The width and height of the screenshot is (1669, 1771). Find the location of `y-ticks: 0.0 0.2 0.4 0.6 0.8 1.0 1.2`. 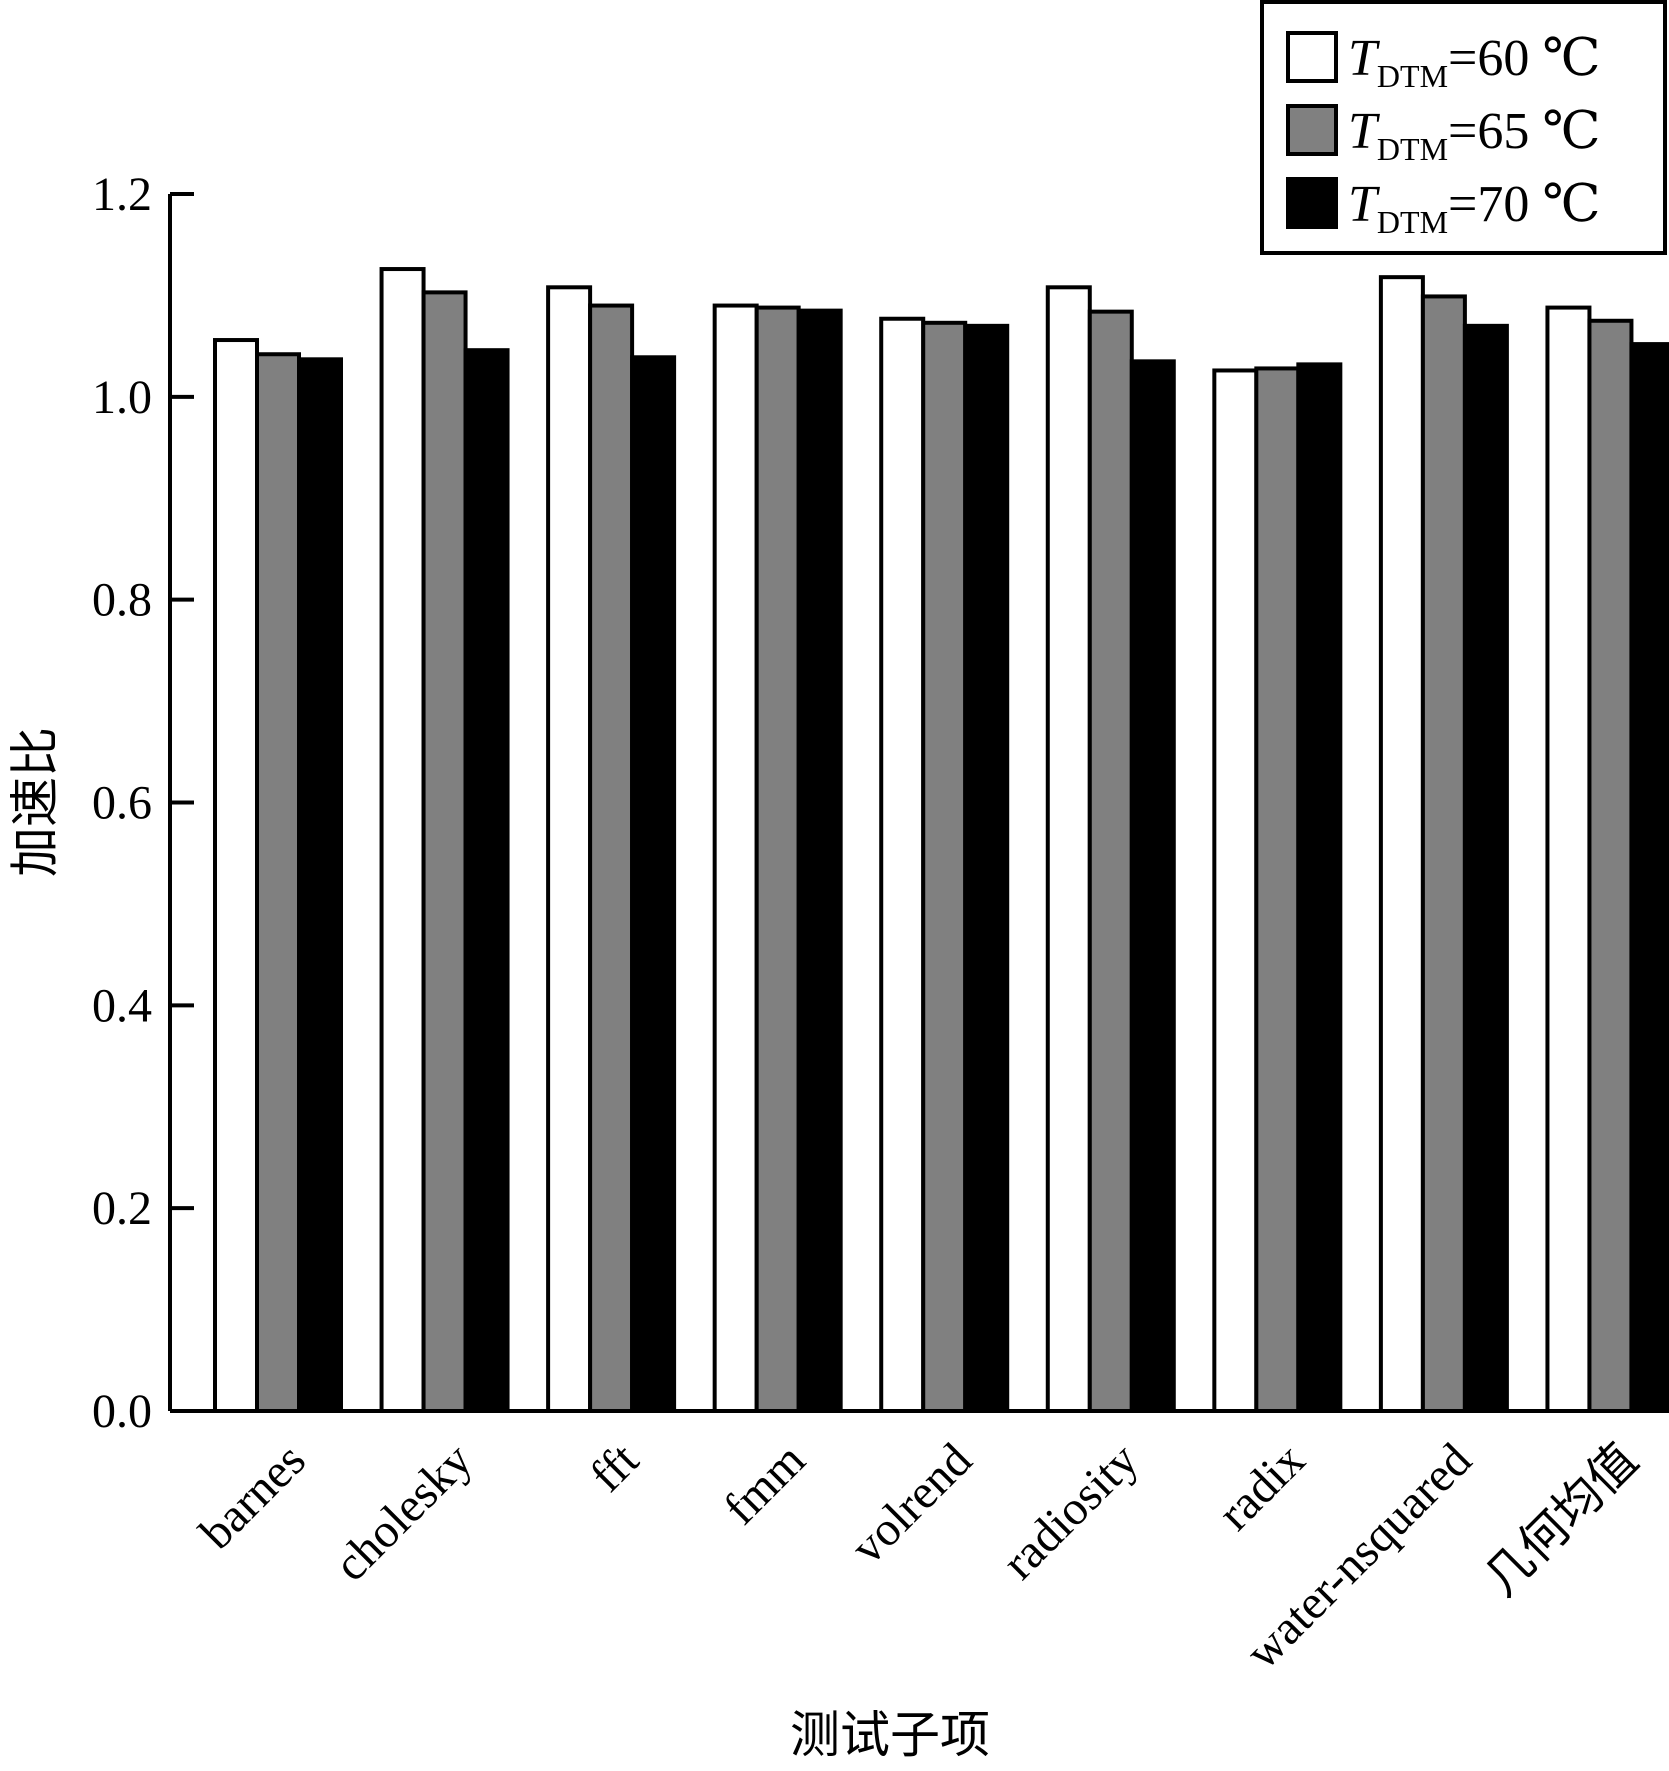

y-ticks: 0.0 0.2 0.4 0.6 0.8 1.0 1.2 is located at coordinates (143, 803).